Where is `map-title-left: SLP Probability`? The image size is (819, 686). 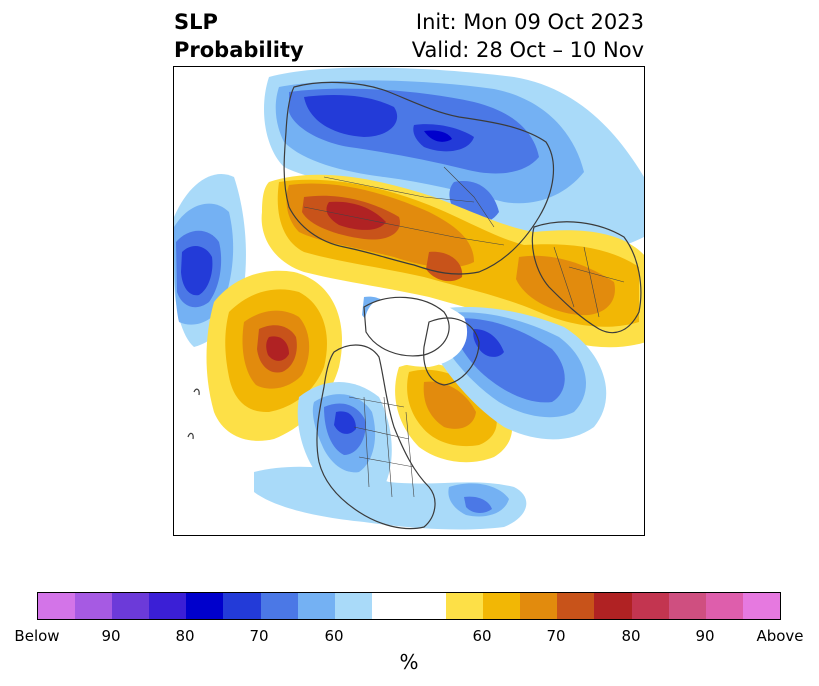 map-title-left: SLP Probability is located at coordinates (239, 36).